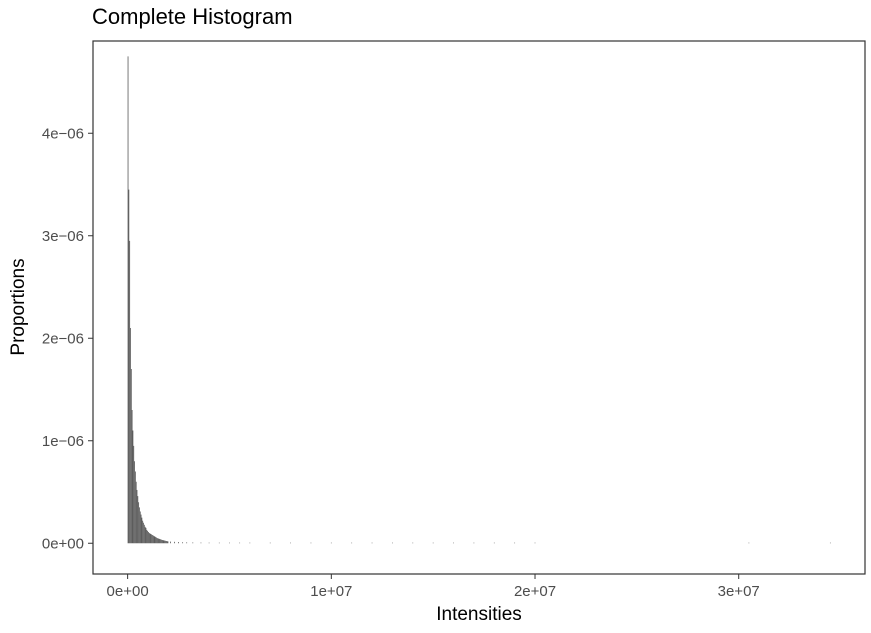 The width and height of the screenshot is (871, 633). I want to click on x-tick-label: 3e+07, so click(739, 591).